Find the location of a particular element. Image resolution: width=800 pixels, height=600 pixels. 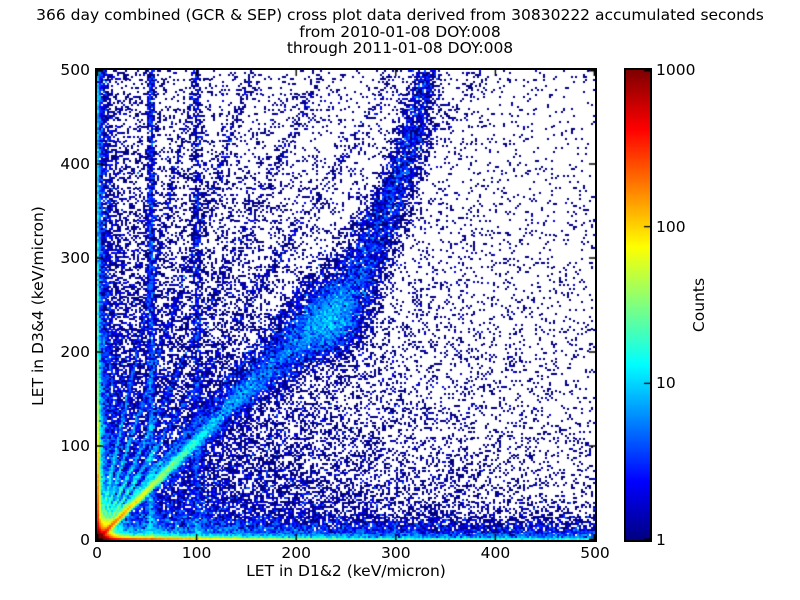

chart-subtitle-through: through 2011-01-08 DOY:008 is located at coordinates (400, 48).